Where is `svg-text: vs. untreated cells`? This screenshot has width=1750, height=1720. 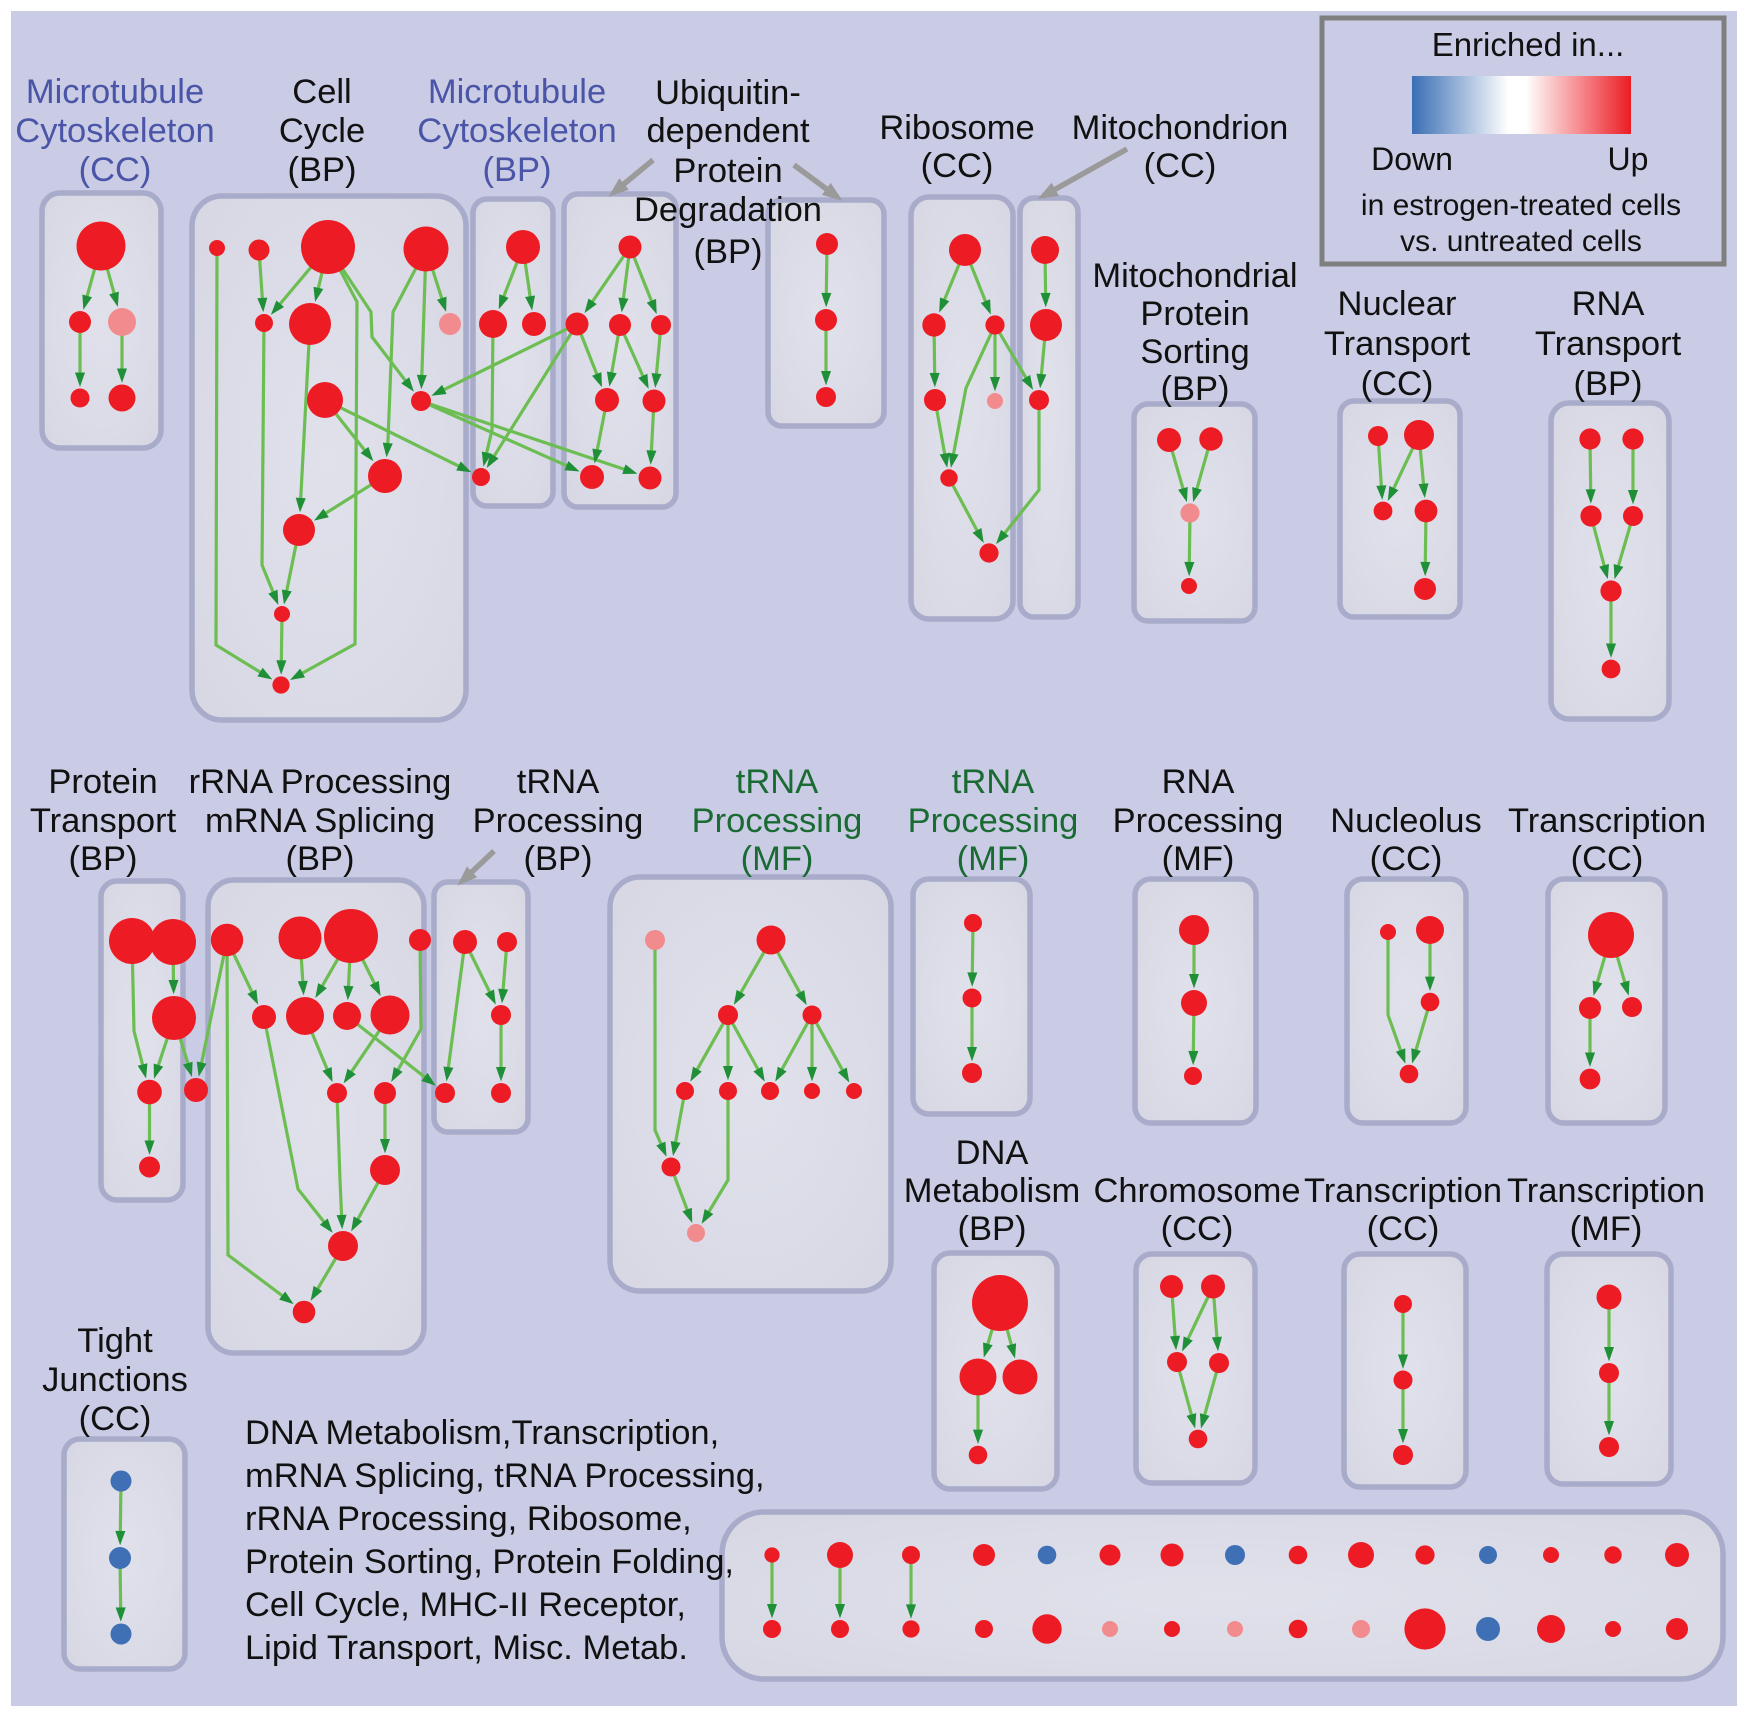
svg-text: vs. untreated cells is located at coordinates (1521, 241).